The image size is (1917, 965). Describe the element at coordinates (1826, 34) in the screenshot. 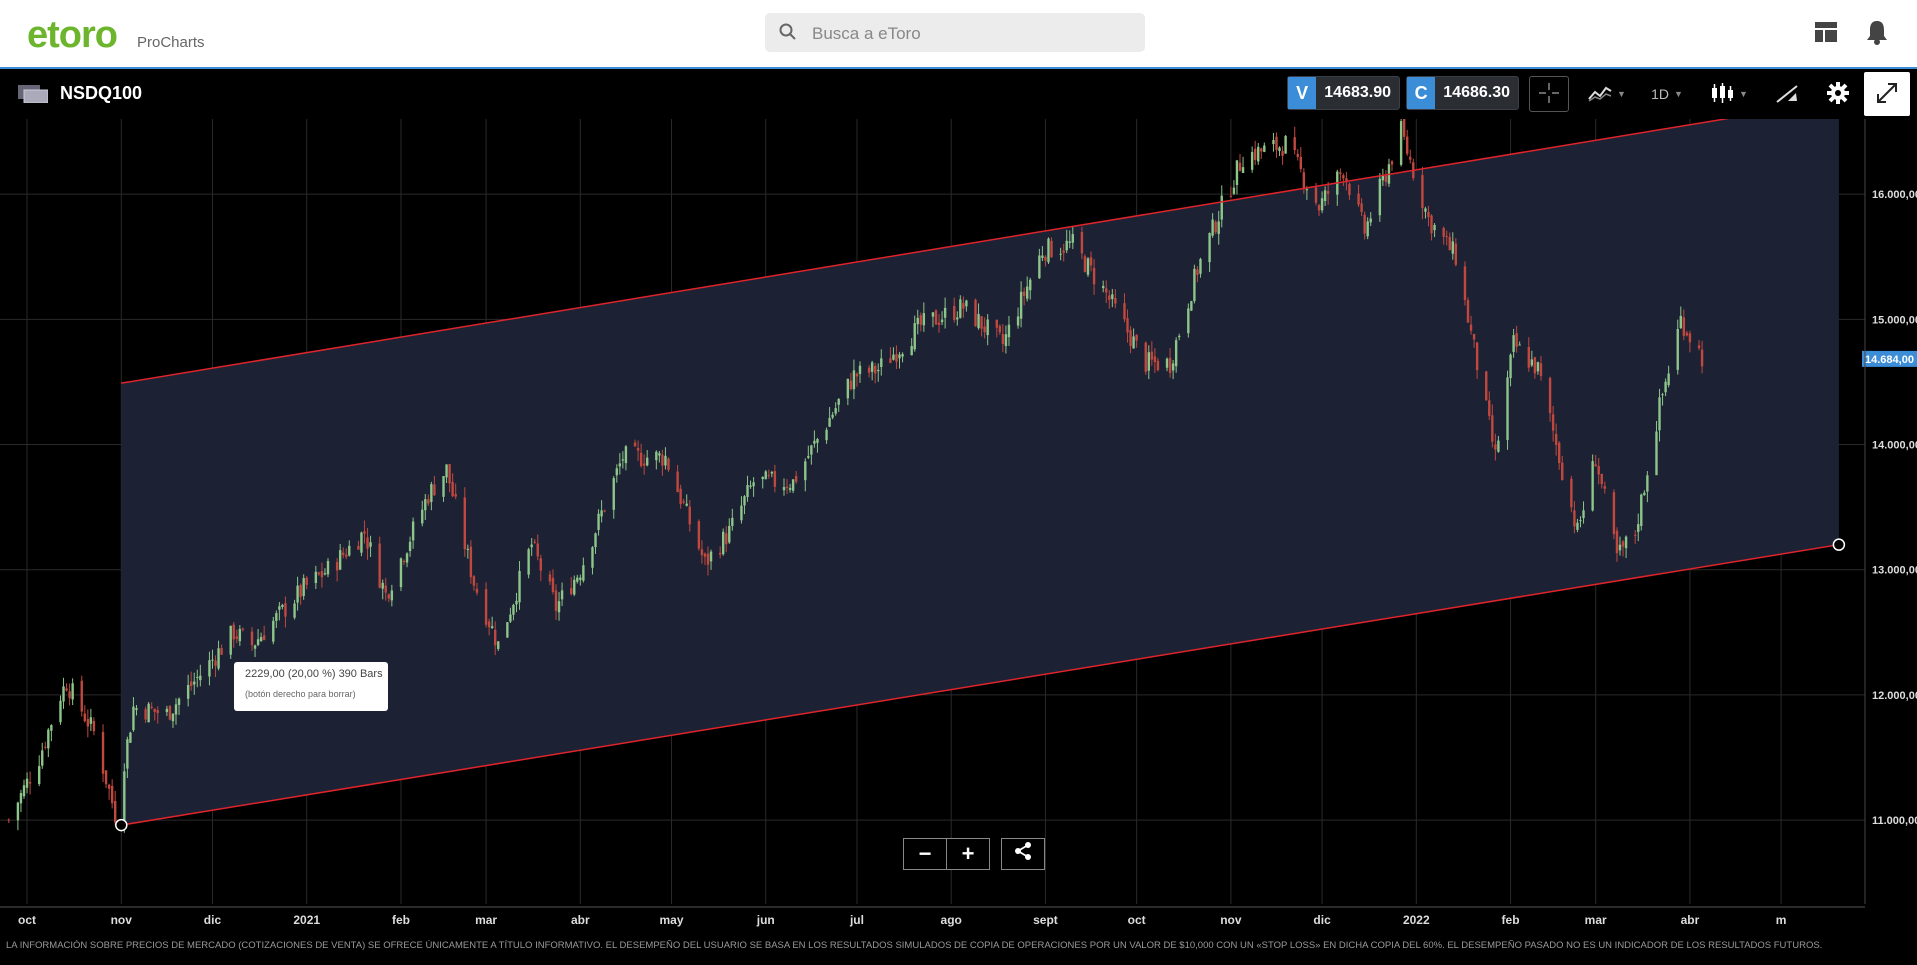

I see `layout-icon` at that location.